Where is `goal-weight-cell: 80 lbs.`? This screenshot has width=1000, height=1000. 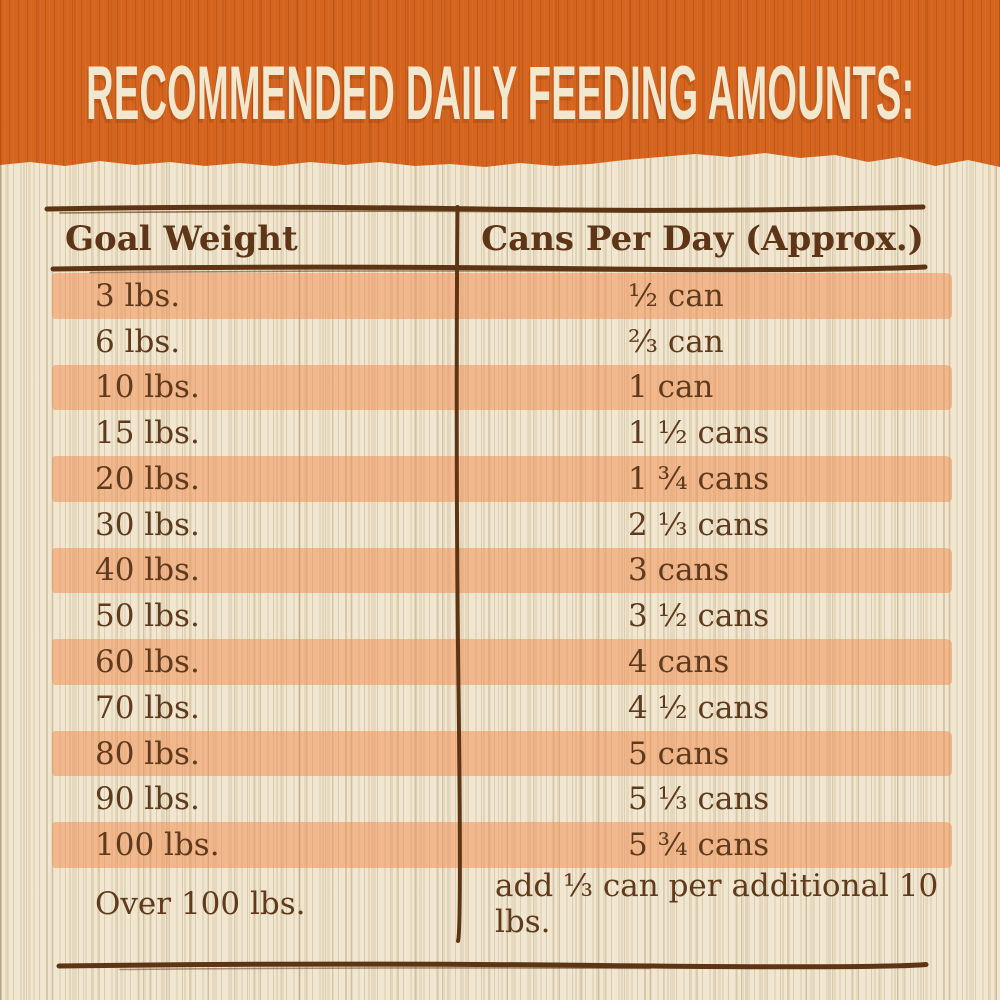 goal-weight-cell: 80 lbs. is located at coordinates (147, 753).